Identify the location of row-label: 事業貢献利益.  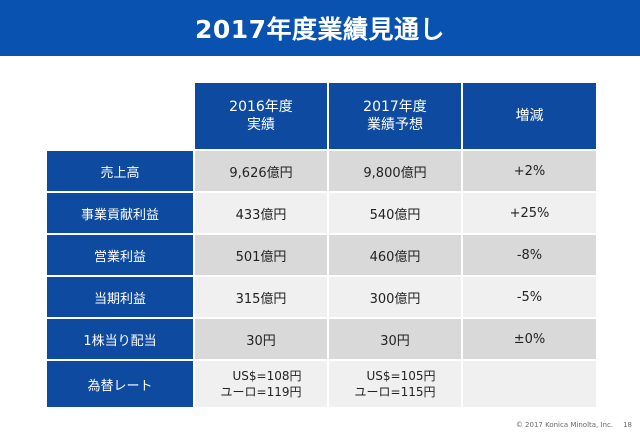
(121, 214).